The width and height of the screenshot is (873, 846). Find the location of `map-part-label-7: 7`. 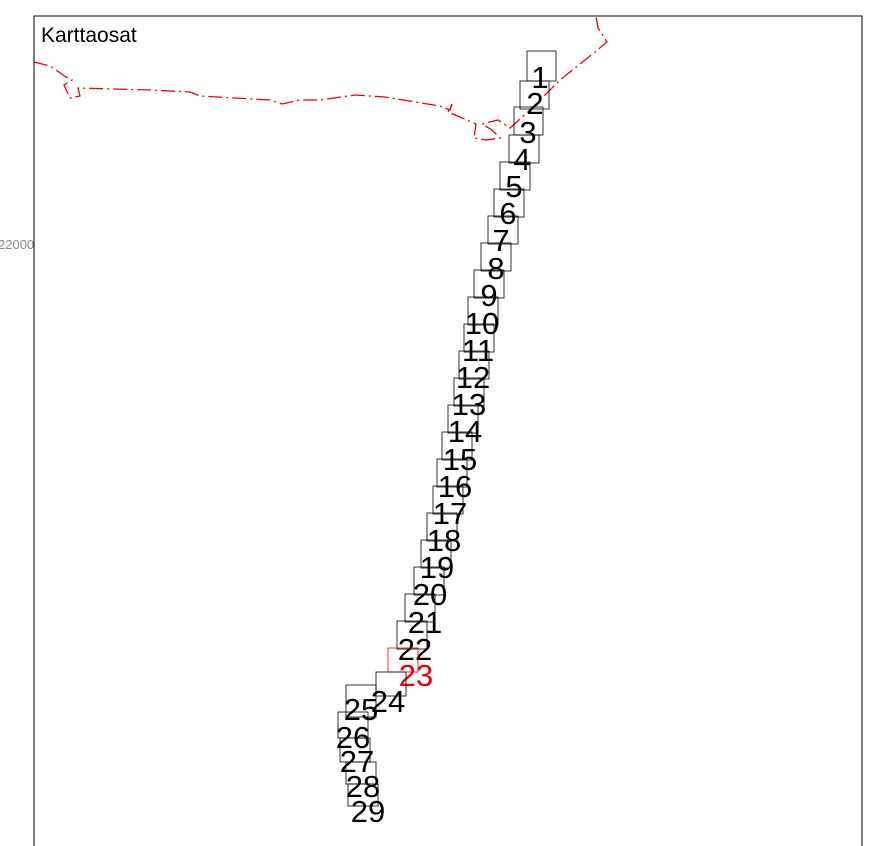

map-part-label-7: 7 is located at coordinates (500, 240).